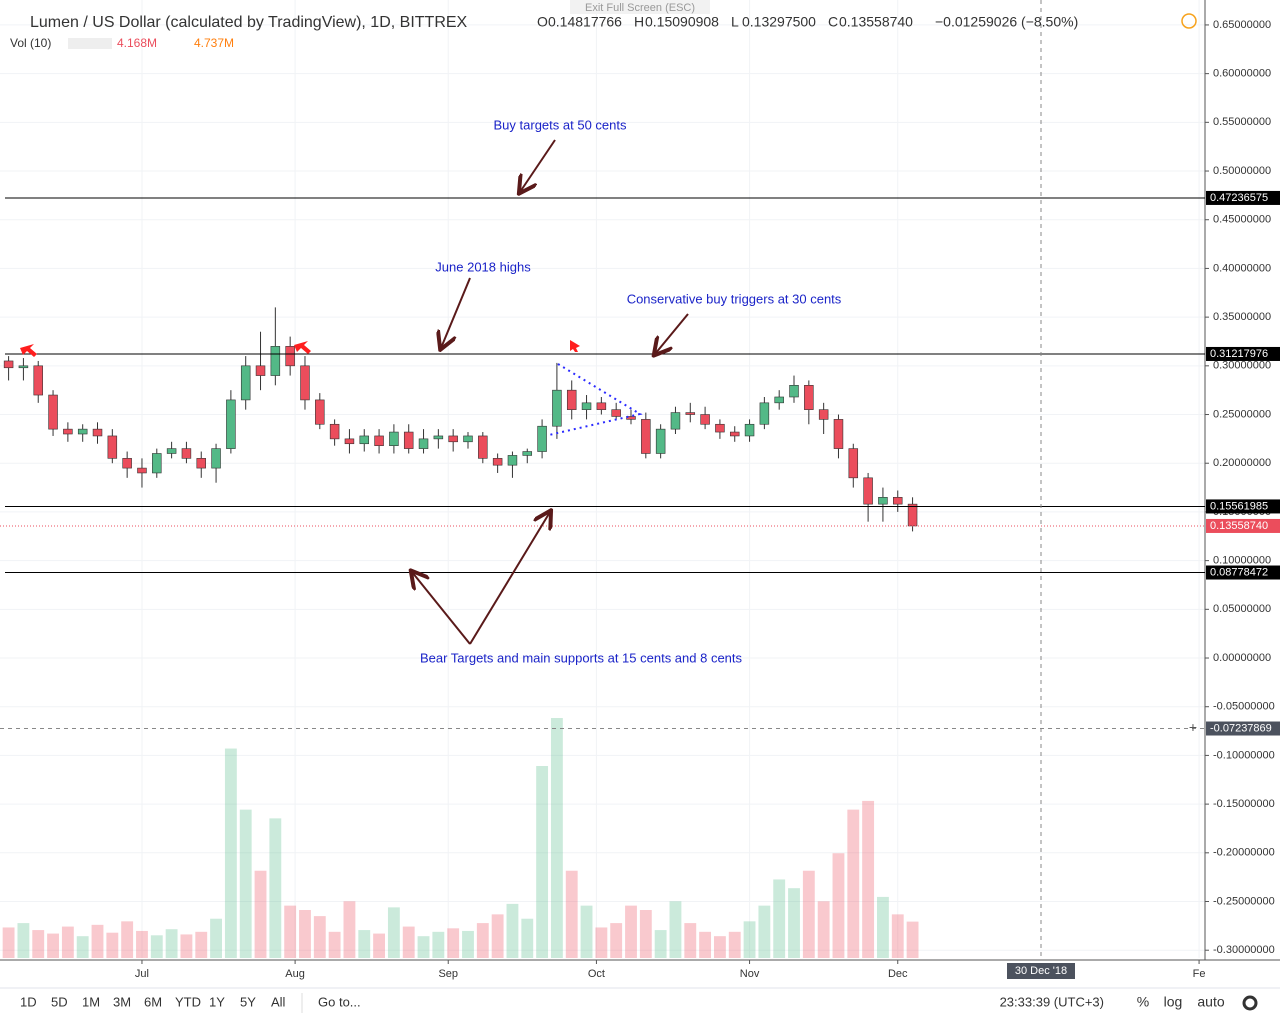 The width and height of the screenshot is (1280, 1024). What do you see at coordinates (1242, 220) in the screenshot?
I see `y-tick-label: 0.45000000` at bounding box center [1242, 220].